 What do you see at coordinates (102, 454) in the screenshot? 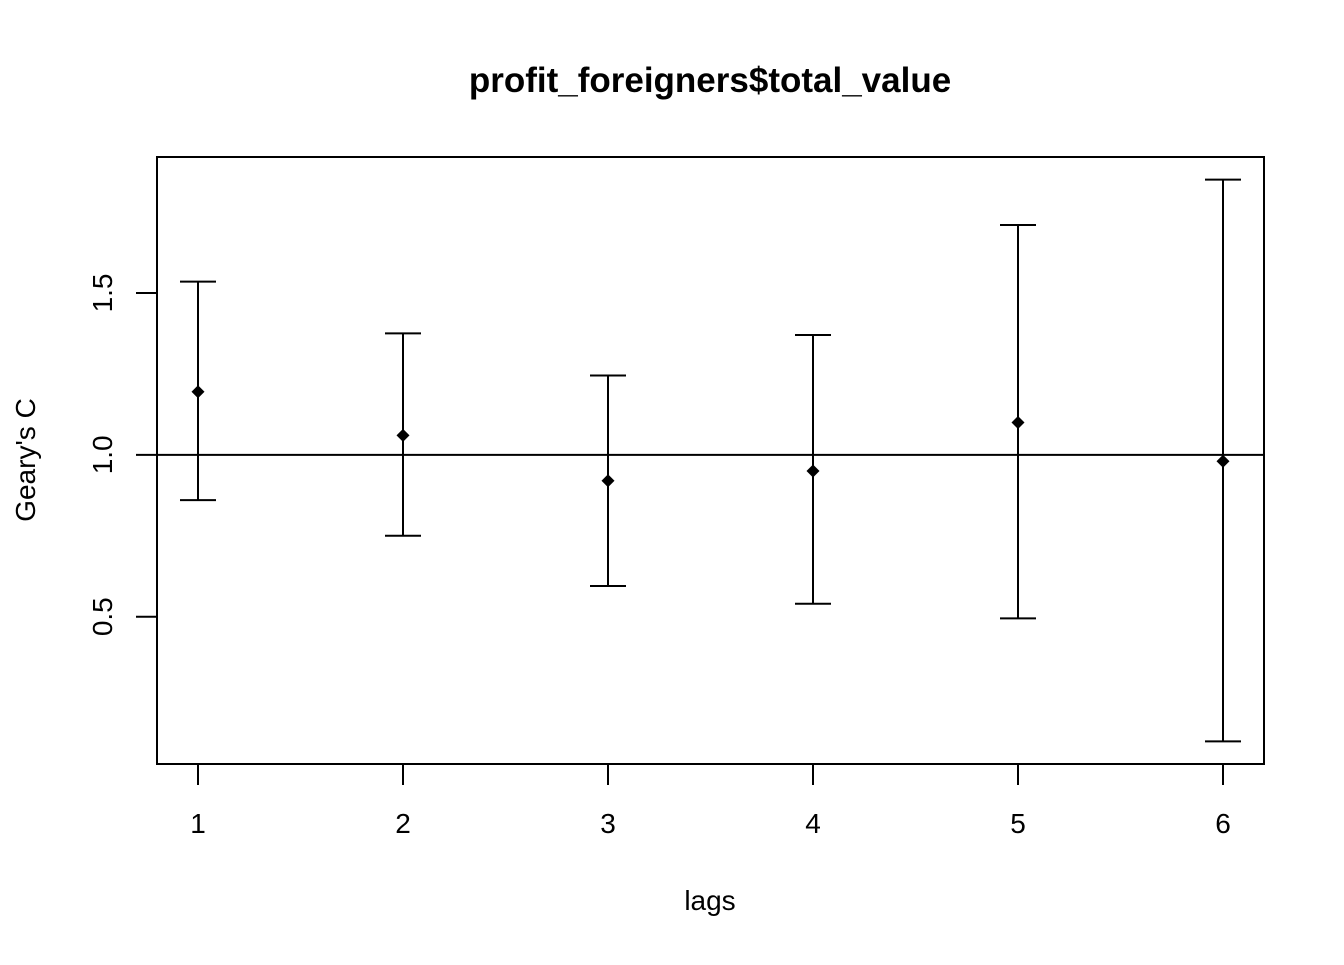
I see `y-tick-label-1.0: 1.0` at bounding box center [102, 454].